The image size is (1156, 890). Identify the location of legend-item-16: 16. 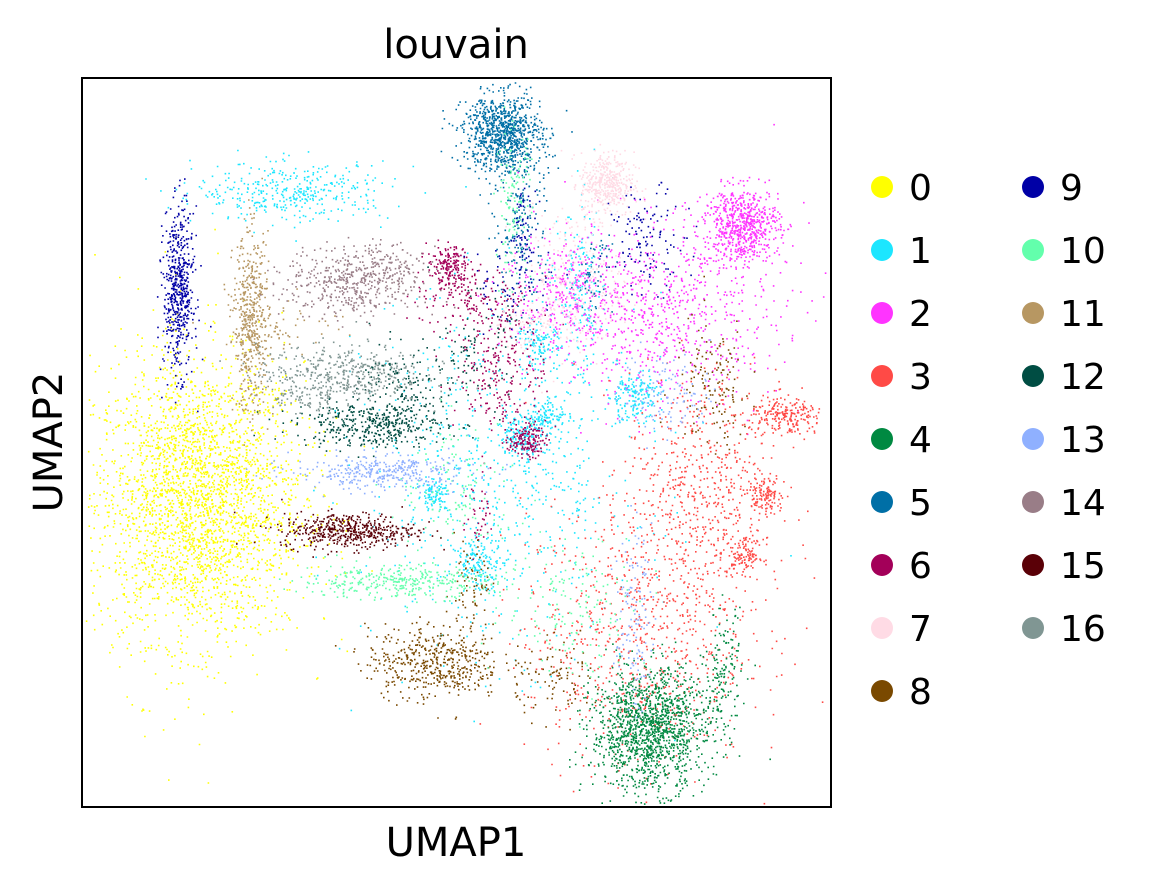
(1064, 629).